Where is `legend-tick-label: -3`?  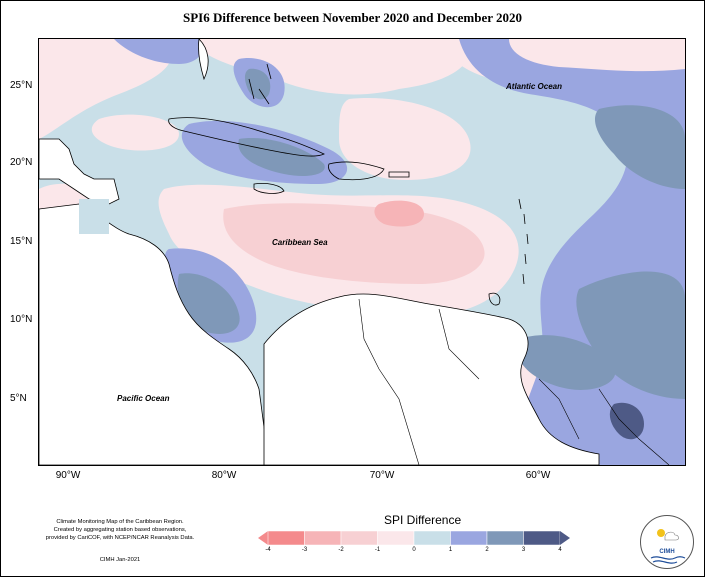
legend-tick-label: -3 is located at coordinates (304, 550).